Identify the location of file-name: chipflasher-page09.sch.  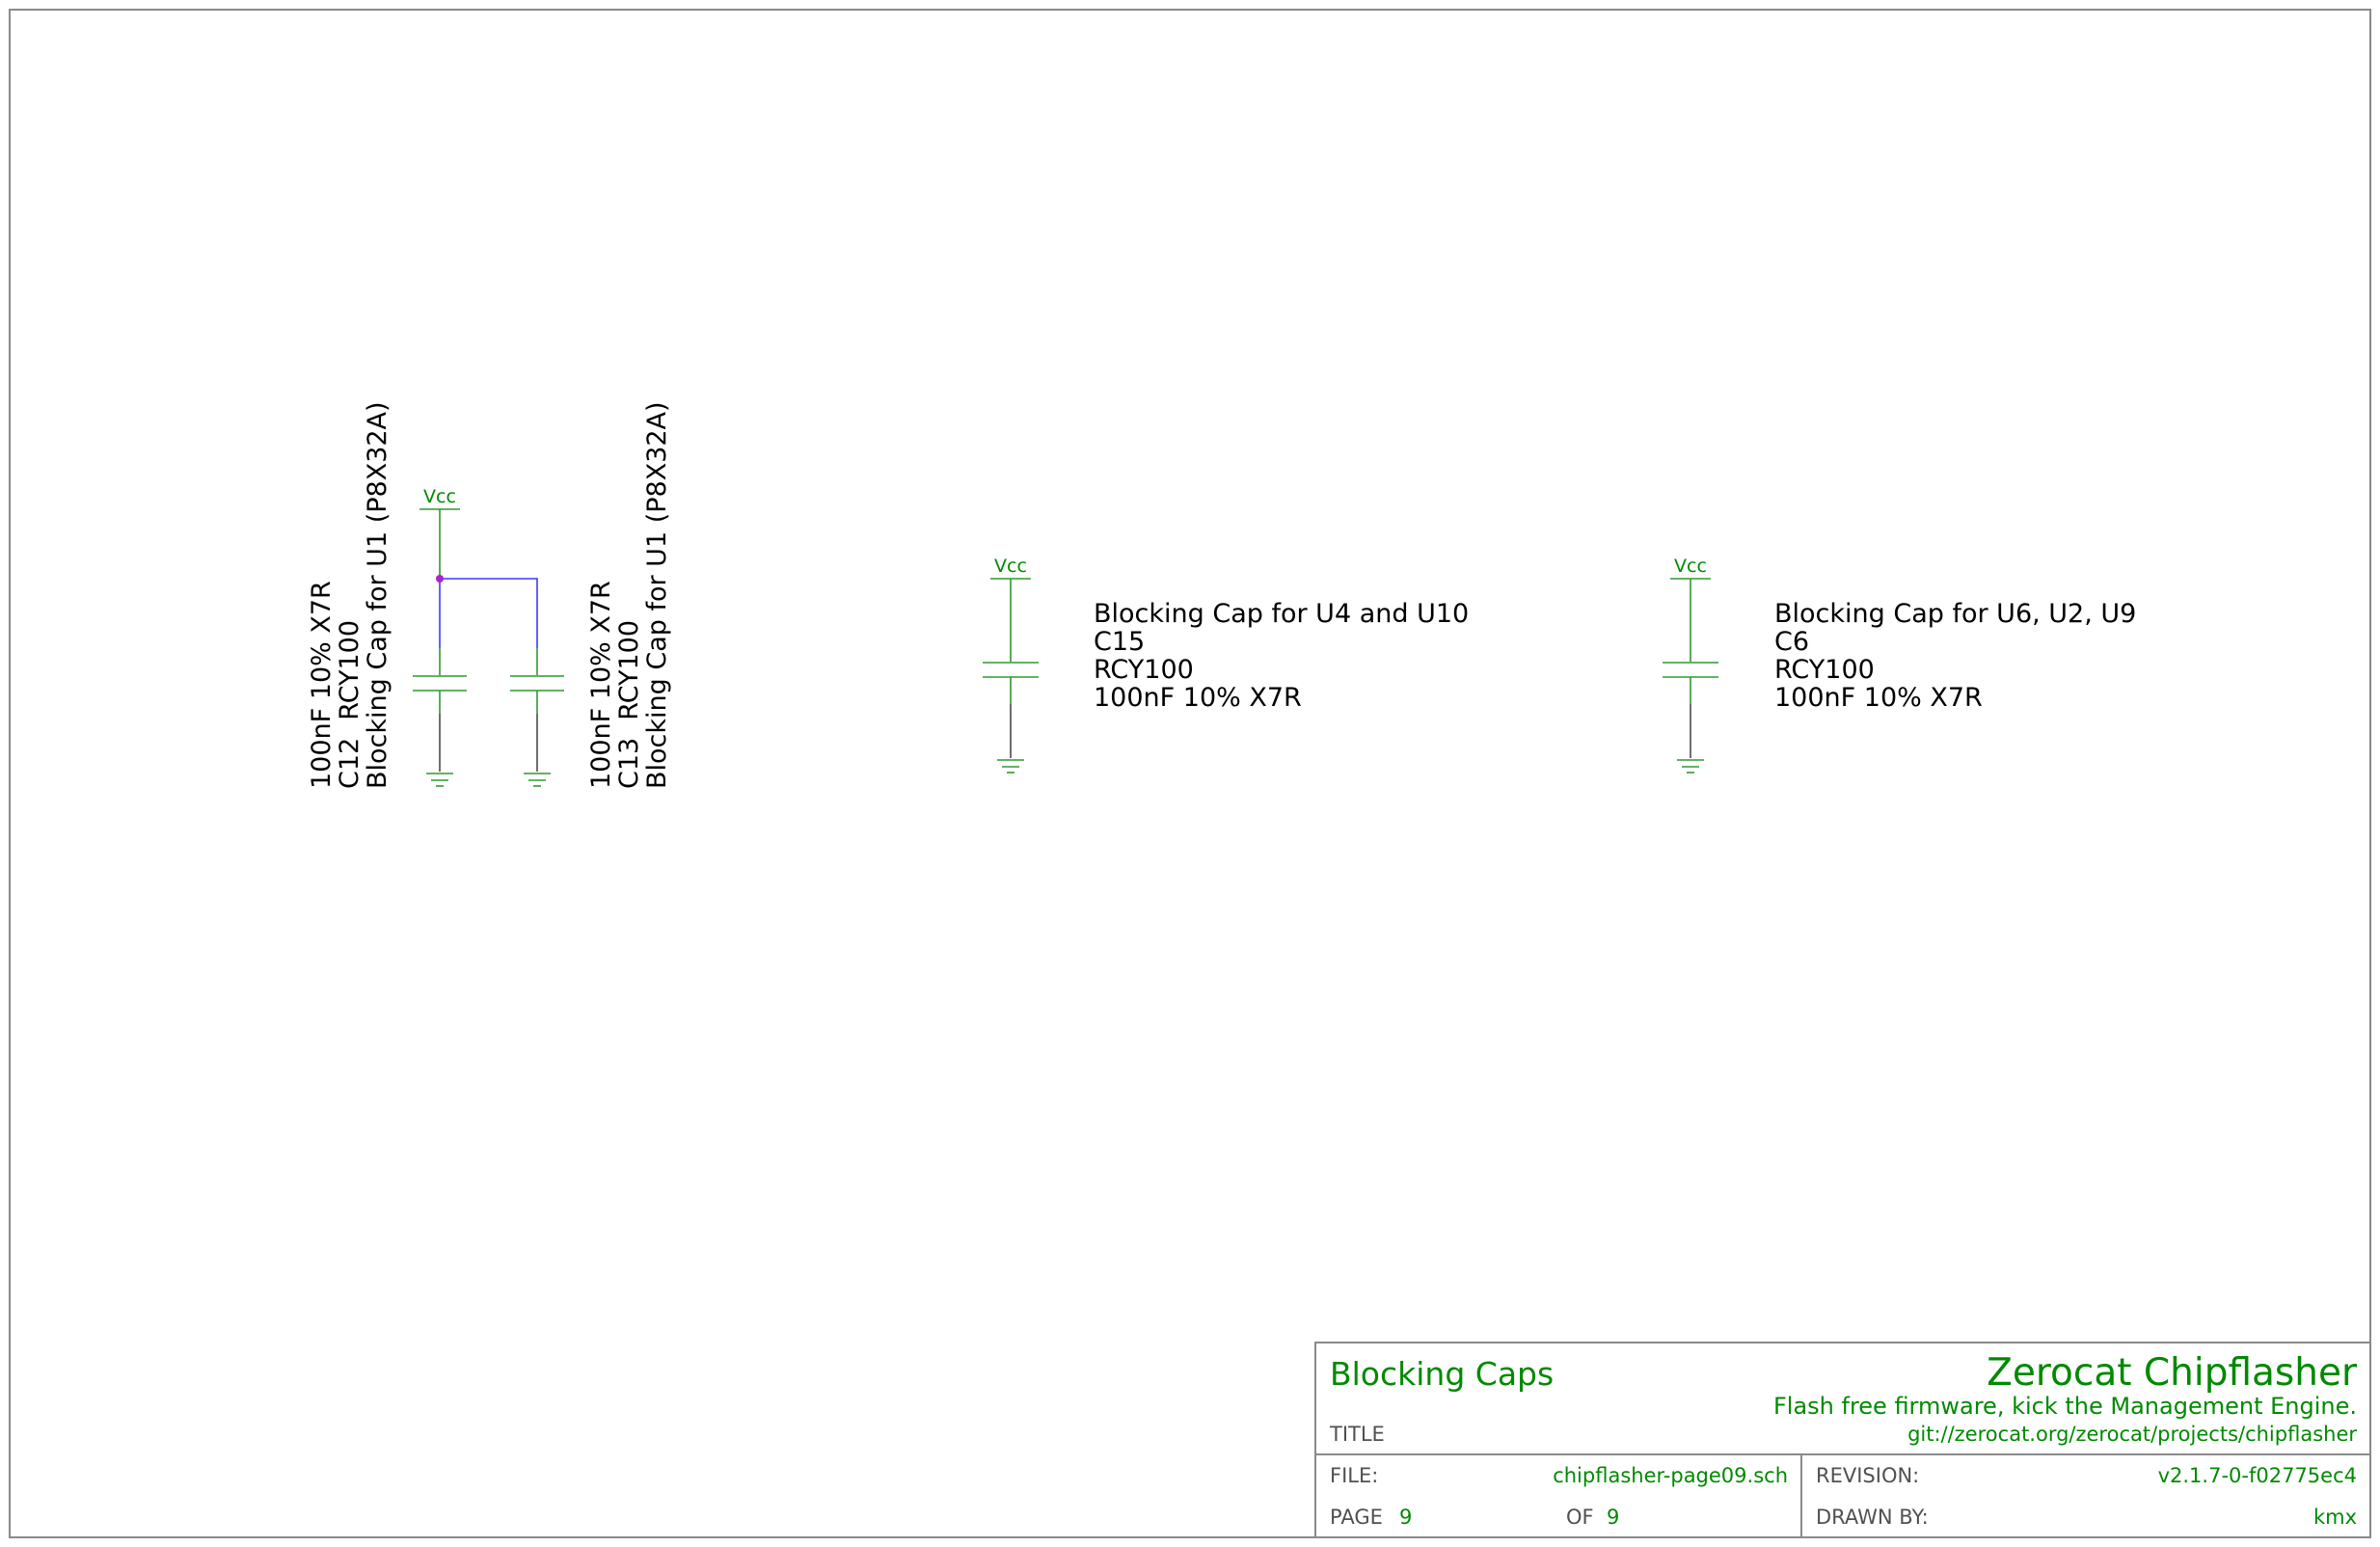
(1671, 1475).